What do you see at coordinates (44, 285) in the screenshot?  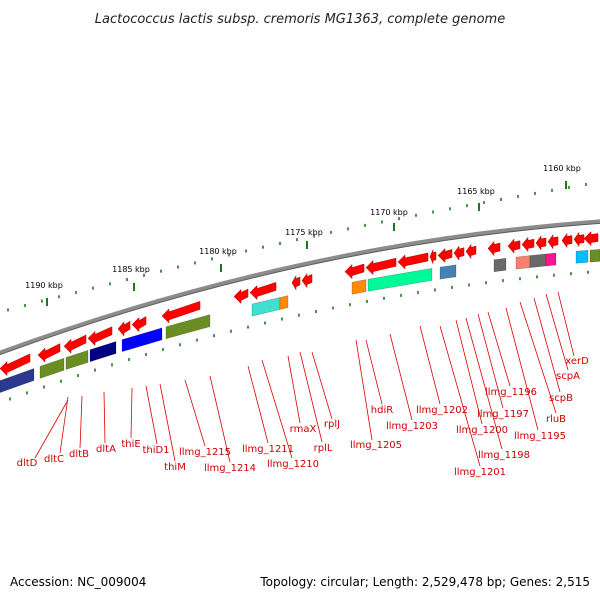 I see `tick-label-1190: 1190 kbp` at bounding box center [44, 285].